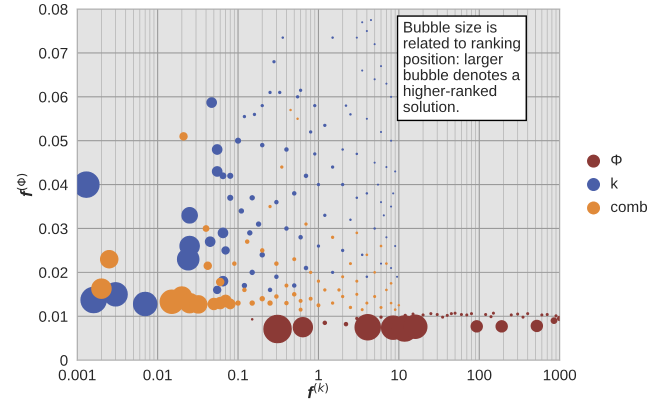  What do you see at coordinates (24, 185) in the screenshot?
I see `y-axis-title: f$^{(Φ)}$` at bounding box center [24, 185].